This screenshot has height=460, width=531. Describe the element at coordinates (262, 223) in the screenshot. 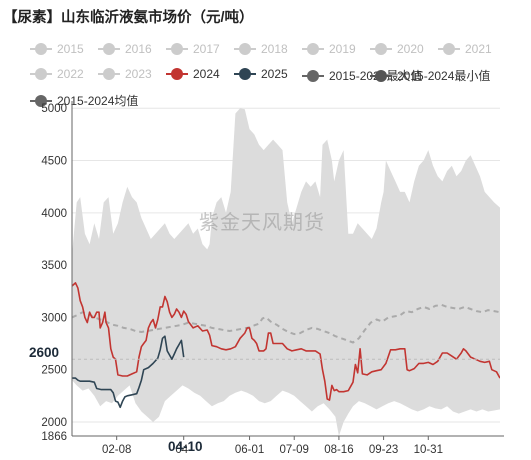

I see `watermark: 紫金天风期货` at that location.